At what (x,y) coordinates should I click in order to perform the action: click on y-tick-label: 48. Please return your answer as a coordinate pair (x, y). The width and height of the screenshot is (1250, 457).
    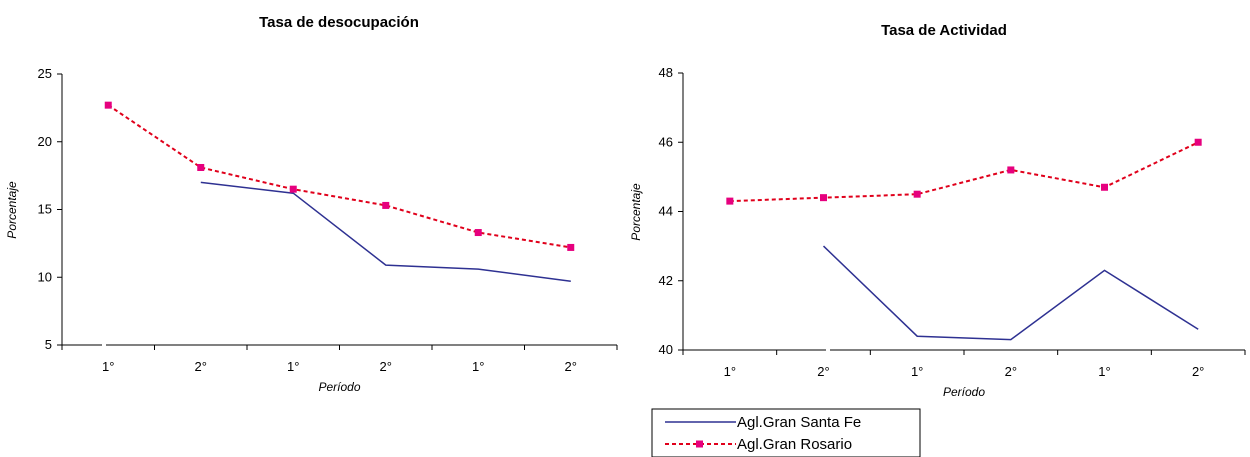
    Looking at the image, I should click on (666, 72).